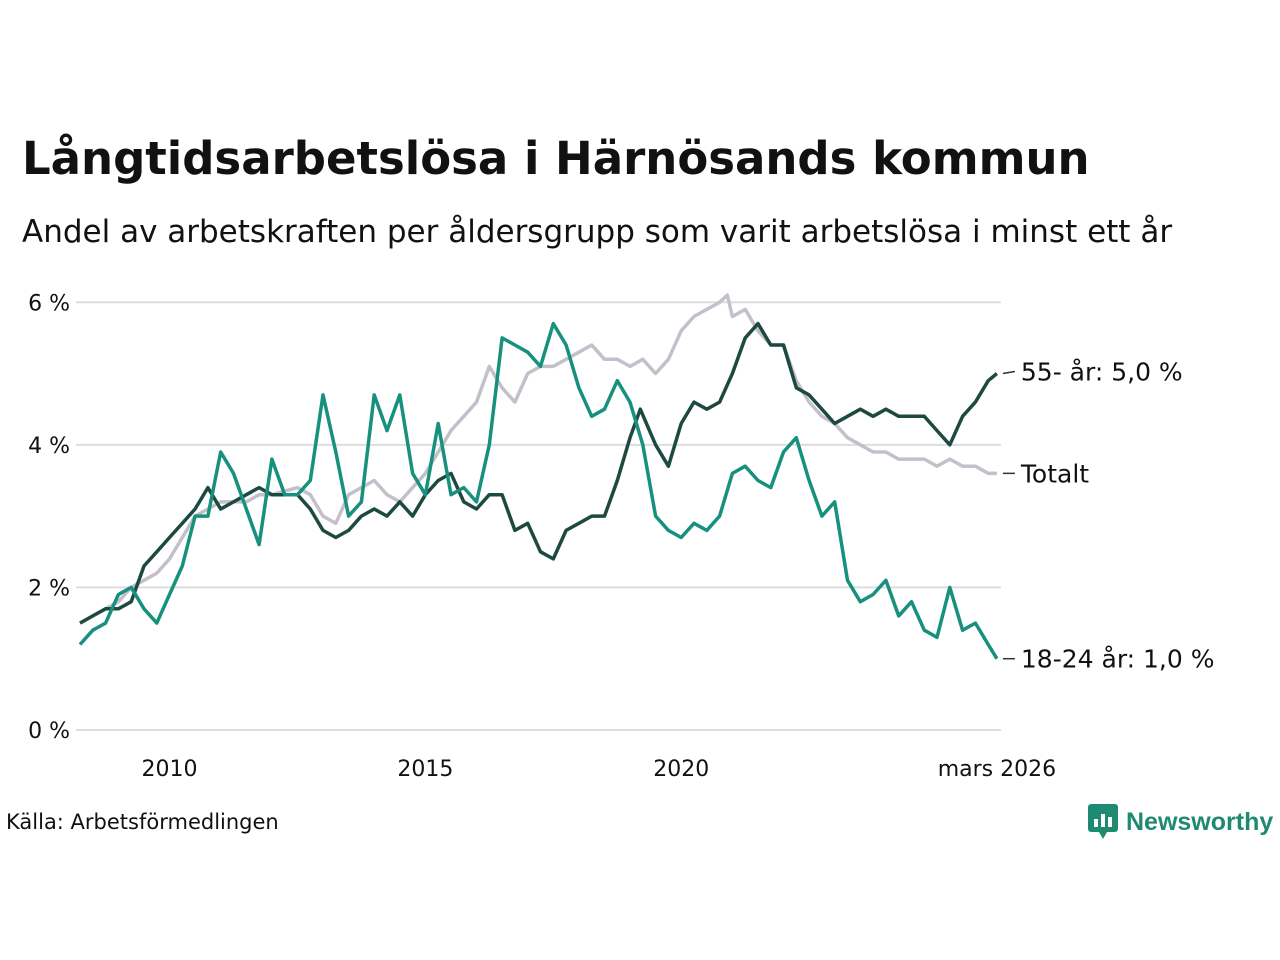 This screenshot has height=960, width=1280. I want to click on brand-name: Newsworthy, so click(1200, 821).